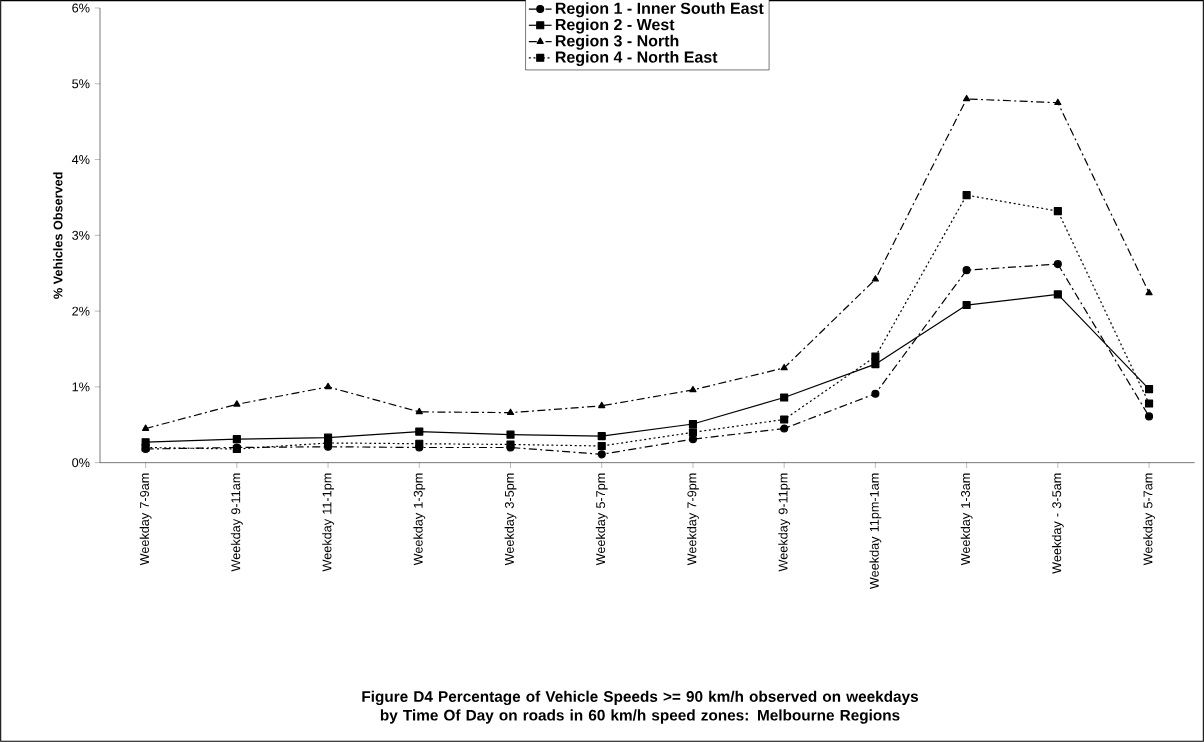 The width and height of the screenshot is (1204, 742). What do you see at coordinates (636, 58) in the screenshot?
I see `legend-label: Region 4 - North East` at bounding box center [636, 58].